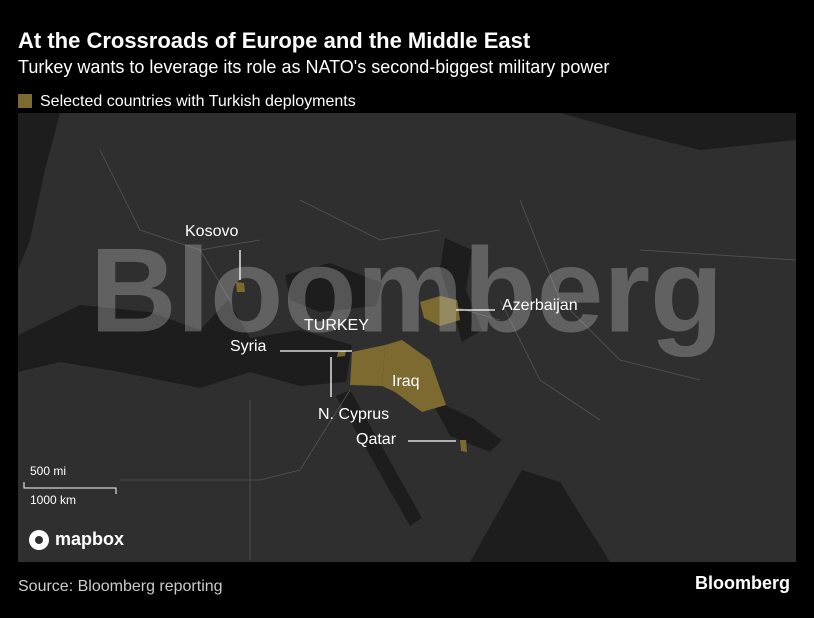 This screenshot has height=618, width=814. I want to click on iraq-shape, so click(414, 376).